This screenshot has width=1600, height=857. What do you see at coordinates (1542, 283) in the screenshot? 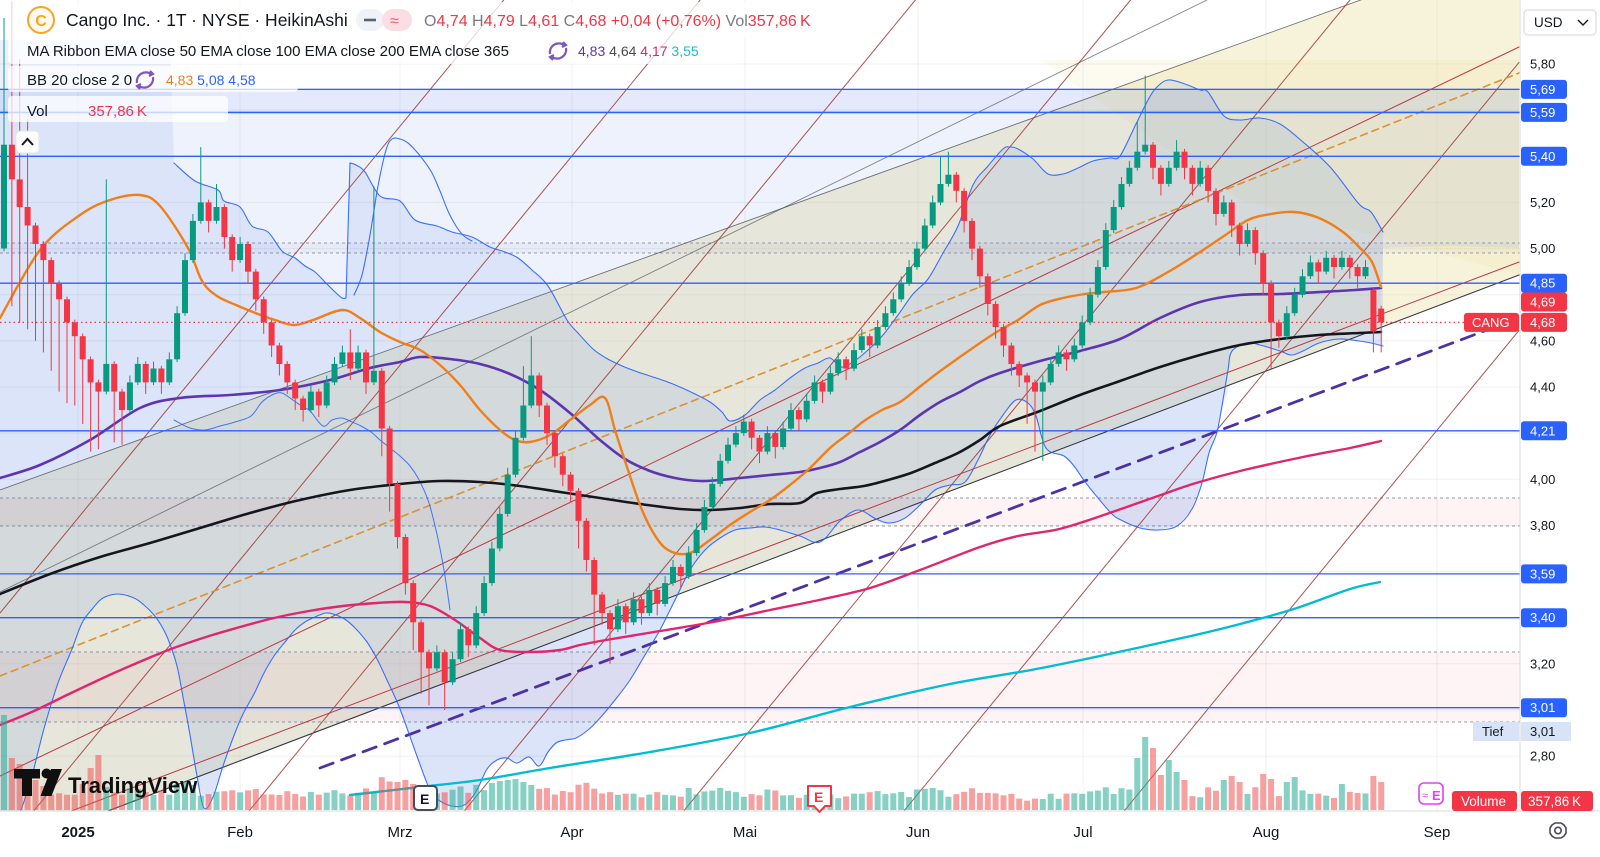
I see `svg-text: 4,85` at bounding box center [1542, 283].